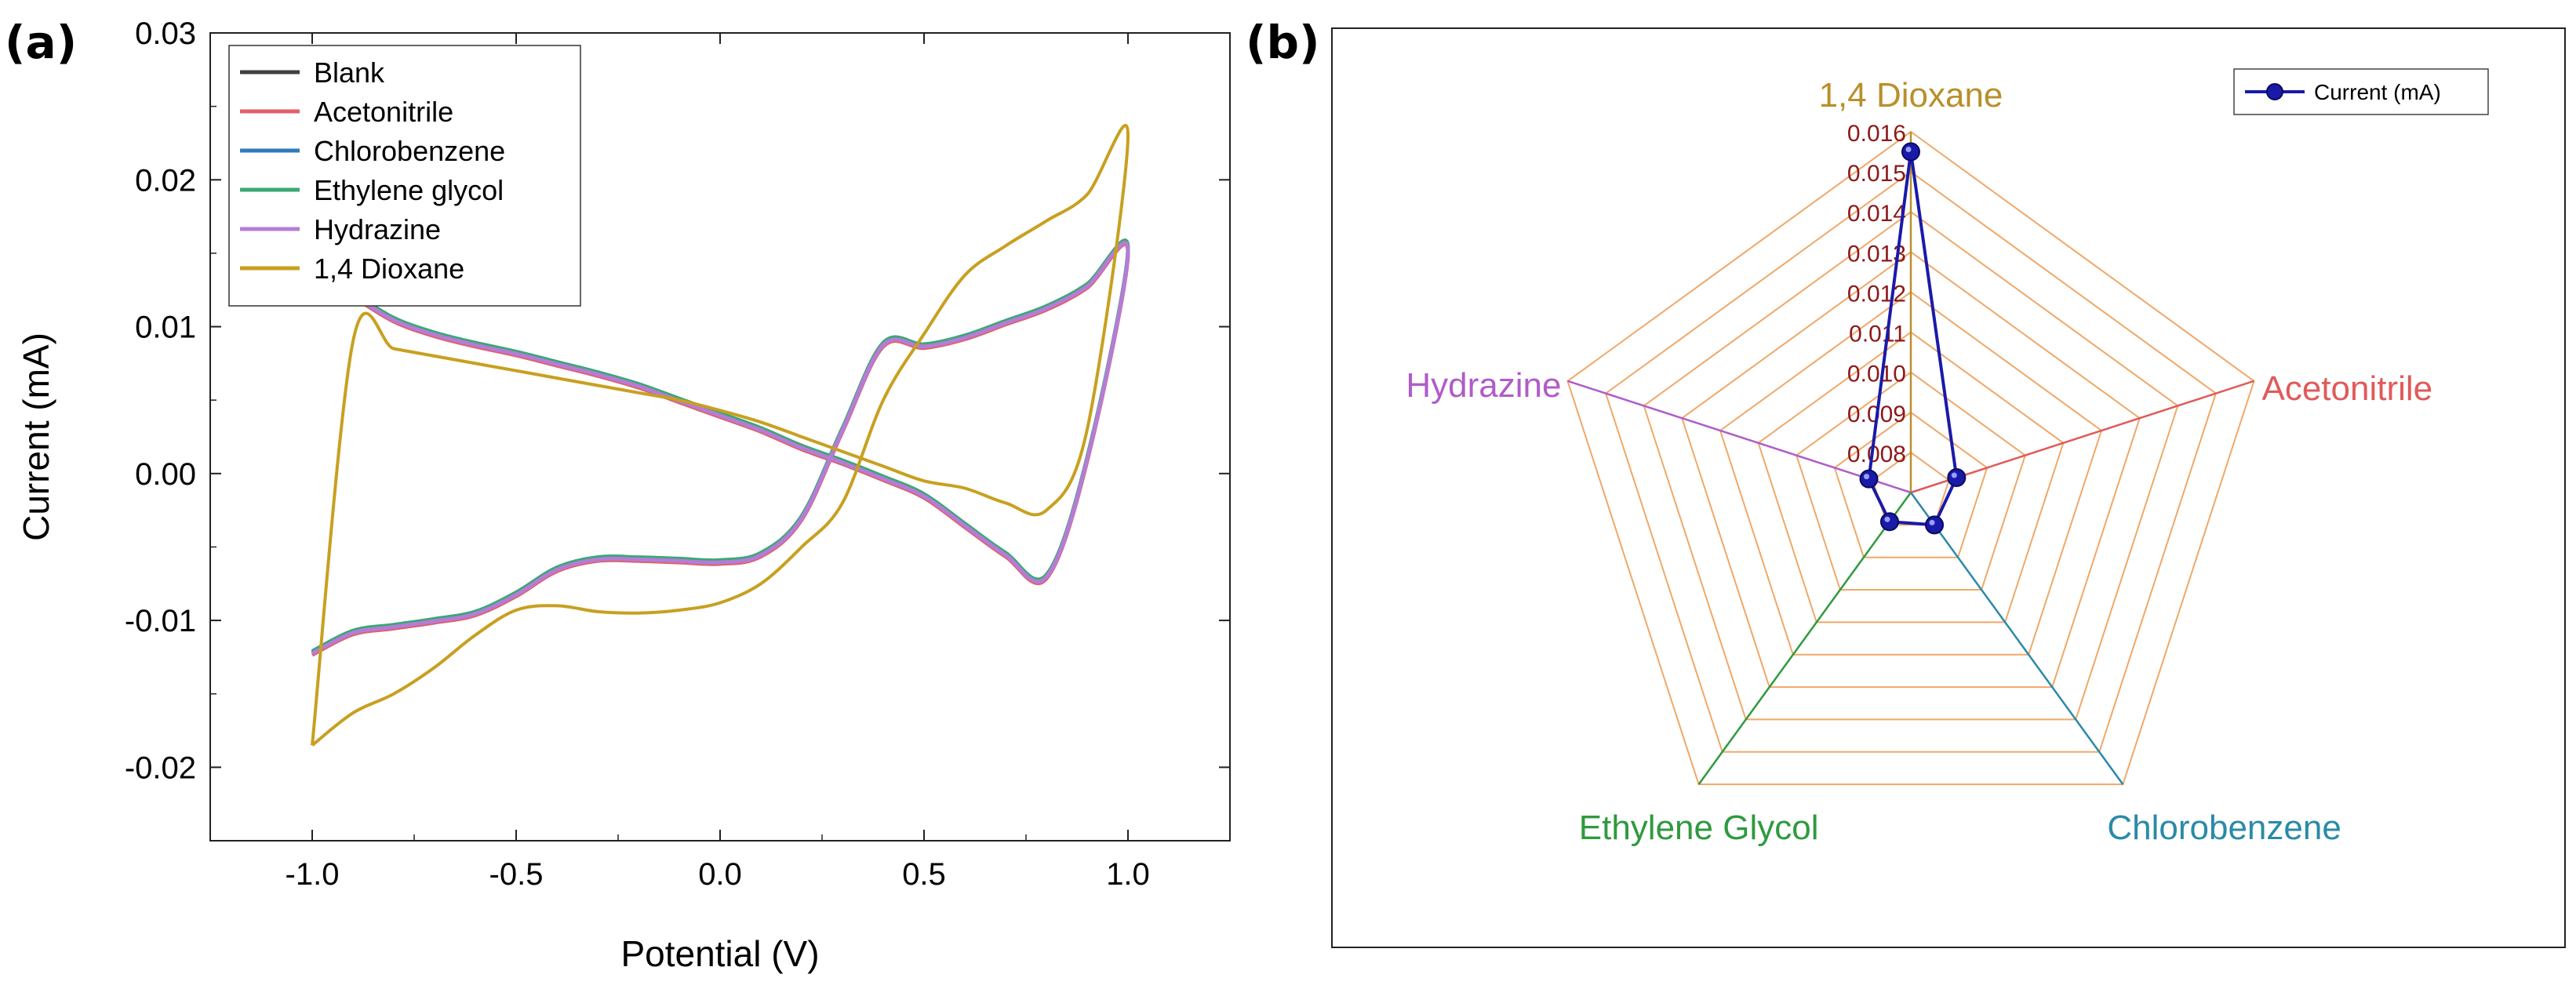 Image resolution: width=2576 pixels, height=996 pixels. I want to click on radar-tick-label: 0.011, so click(1878, 334).